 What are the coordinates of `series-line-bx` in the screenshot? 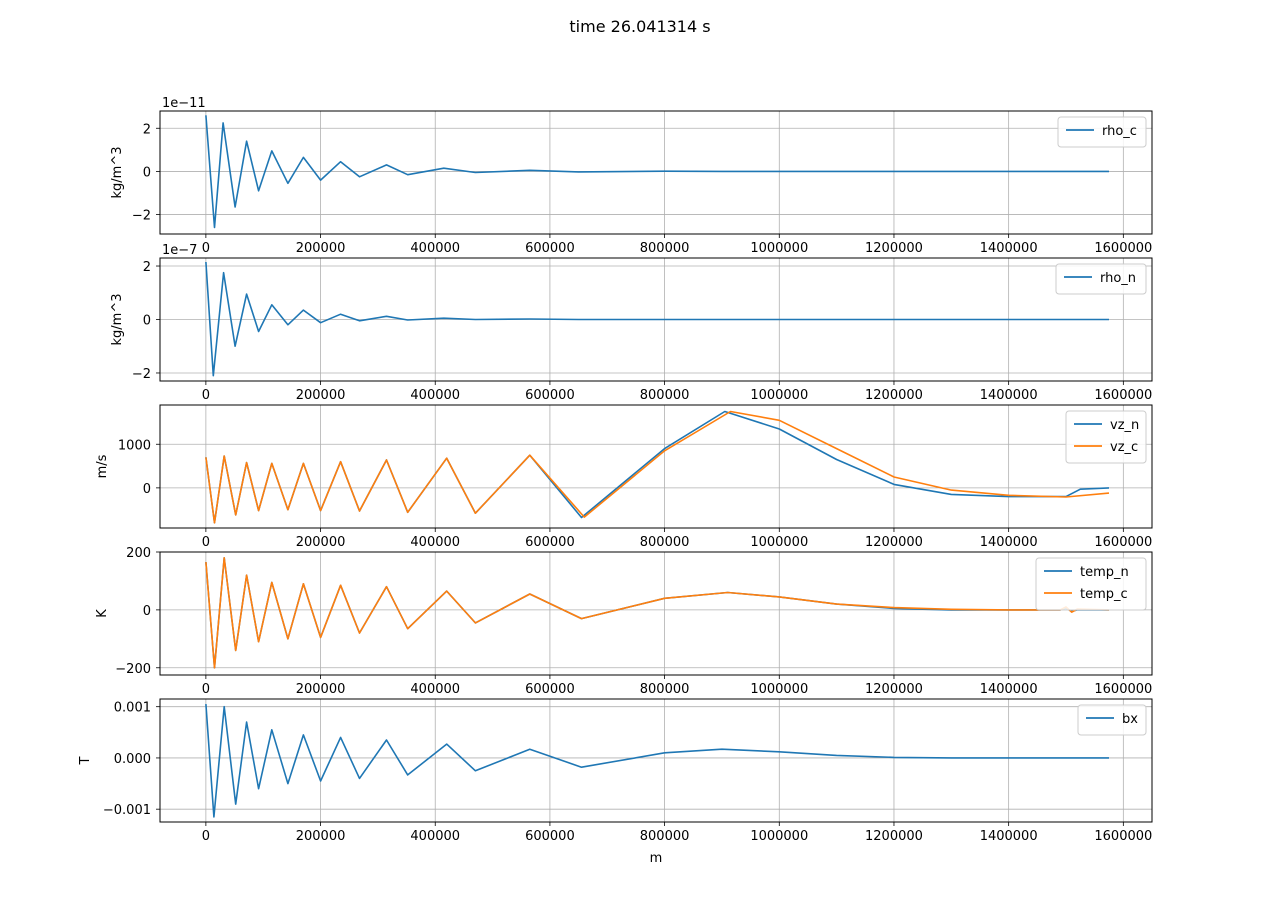 It's located at (657, 761).